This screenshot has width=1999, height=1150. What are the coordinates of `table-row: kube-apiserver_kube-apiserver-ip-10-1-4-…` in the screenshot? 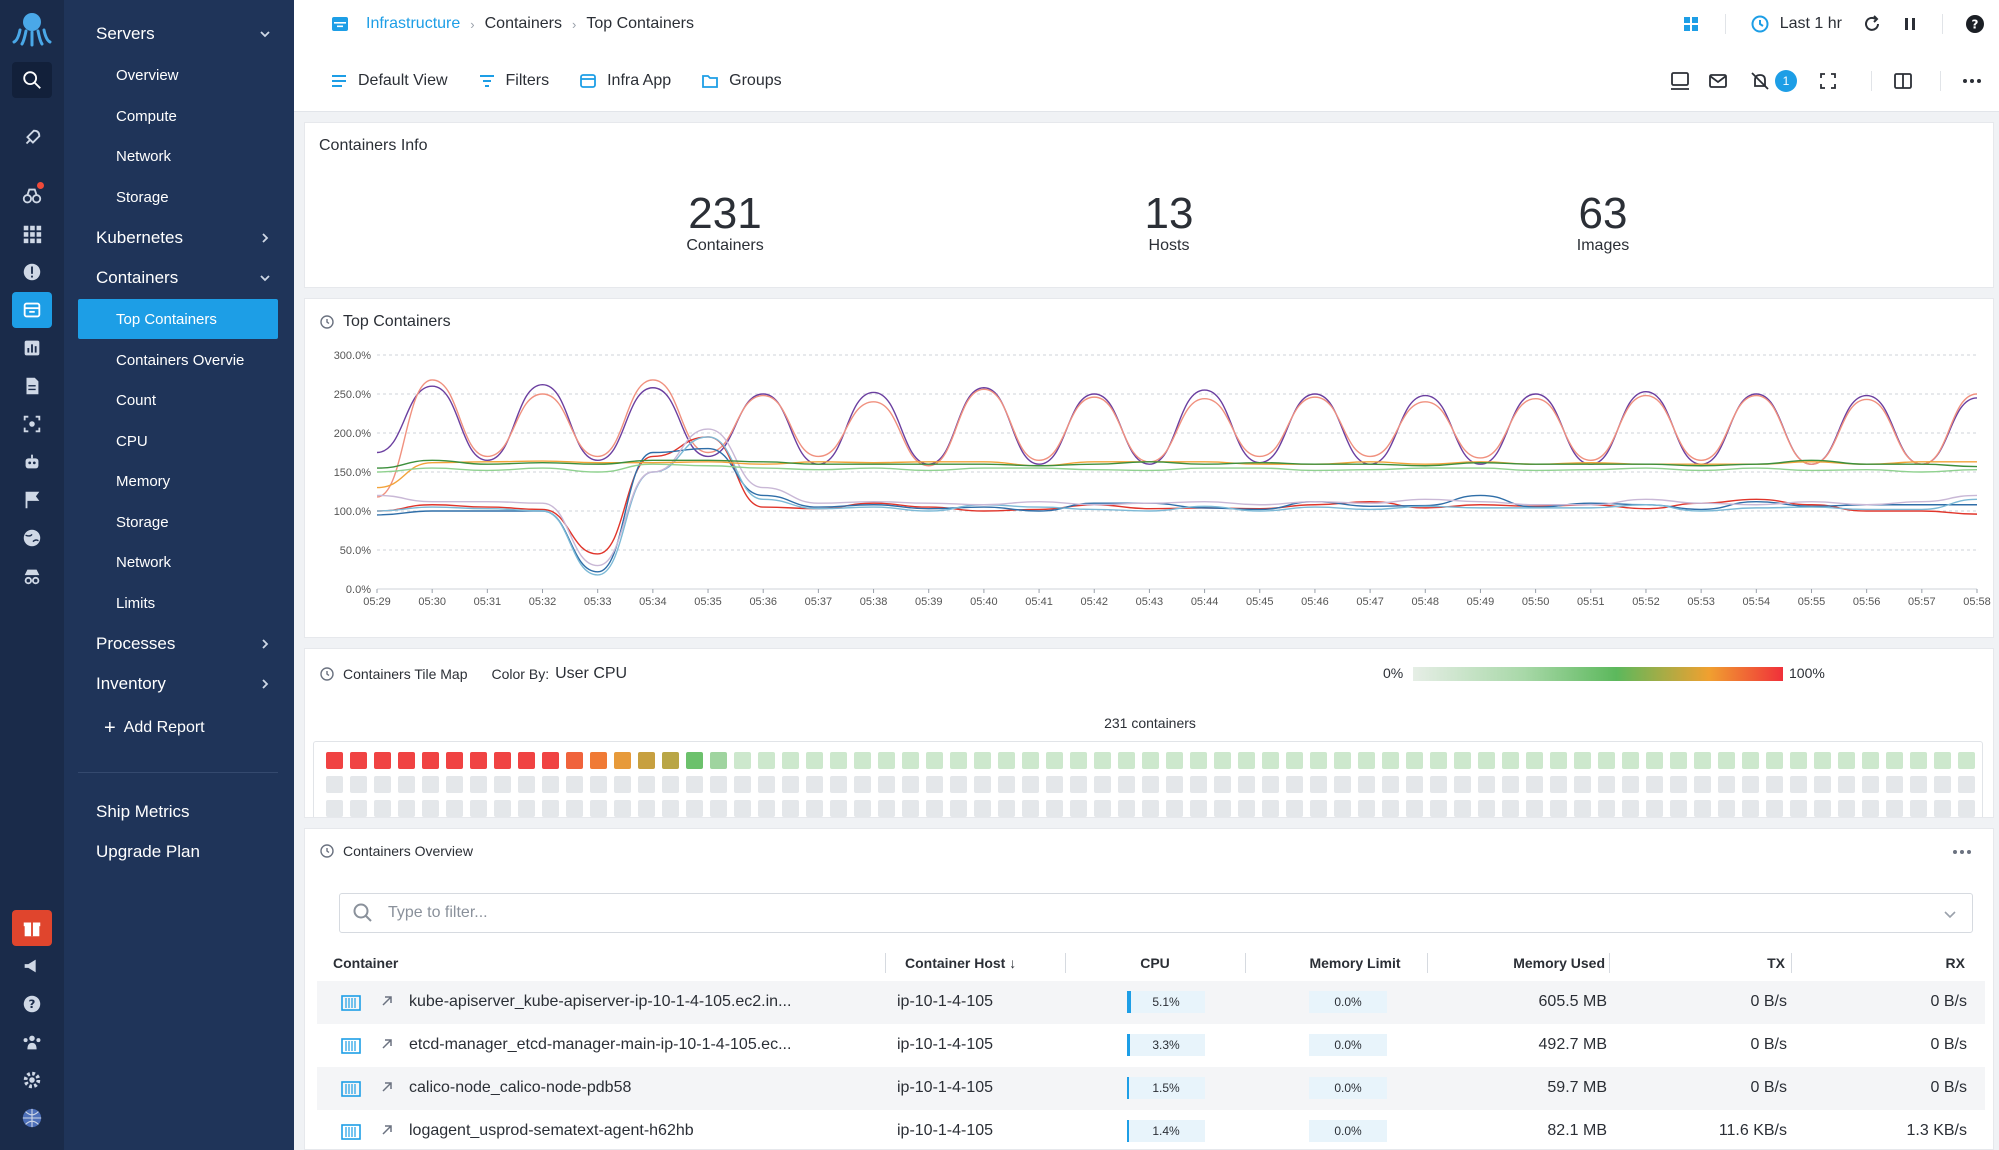 It's located at (1151, 1002).